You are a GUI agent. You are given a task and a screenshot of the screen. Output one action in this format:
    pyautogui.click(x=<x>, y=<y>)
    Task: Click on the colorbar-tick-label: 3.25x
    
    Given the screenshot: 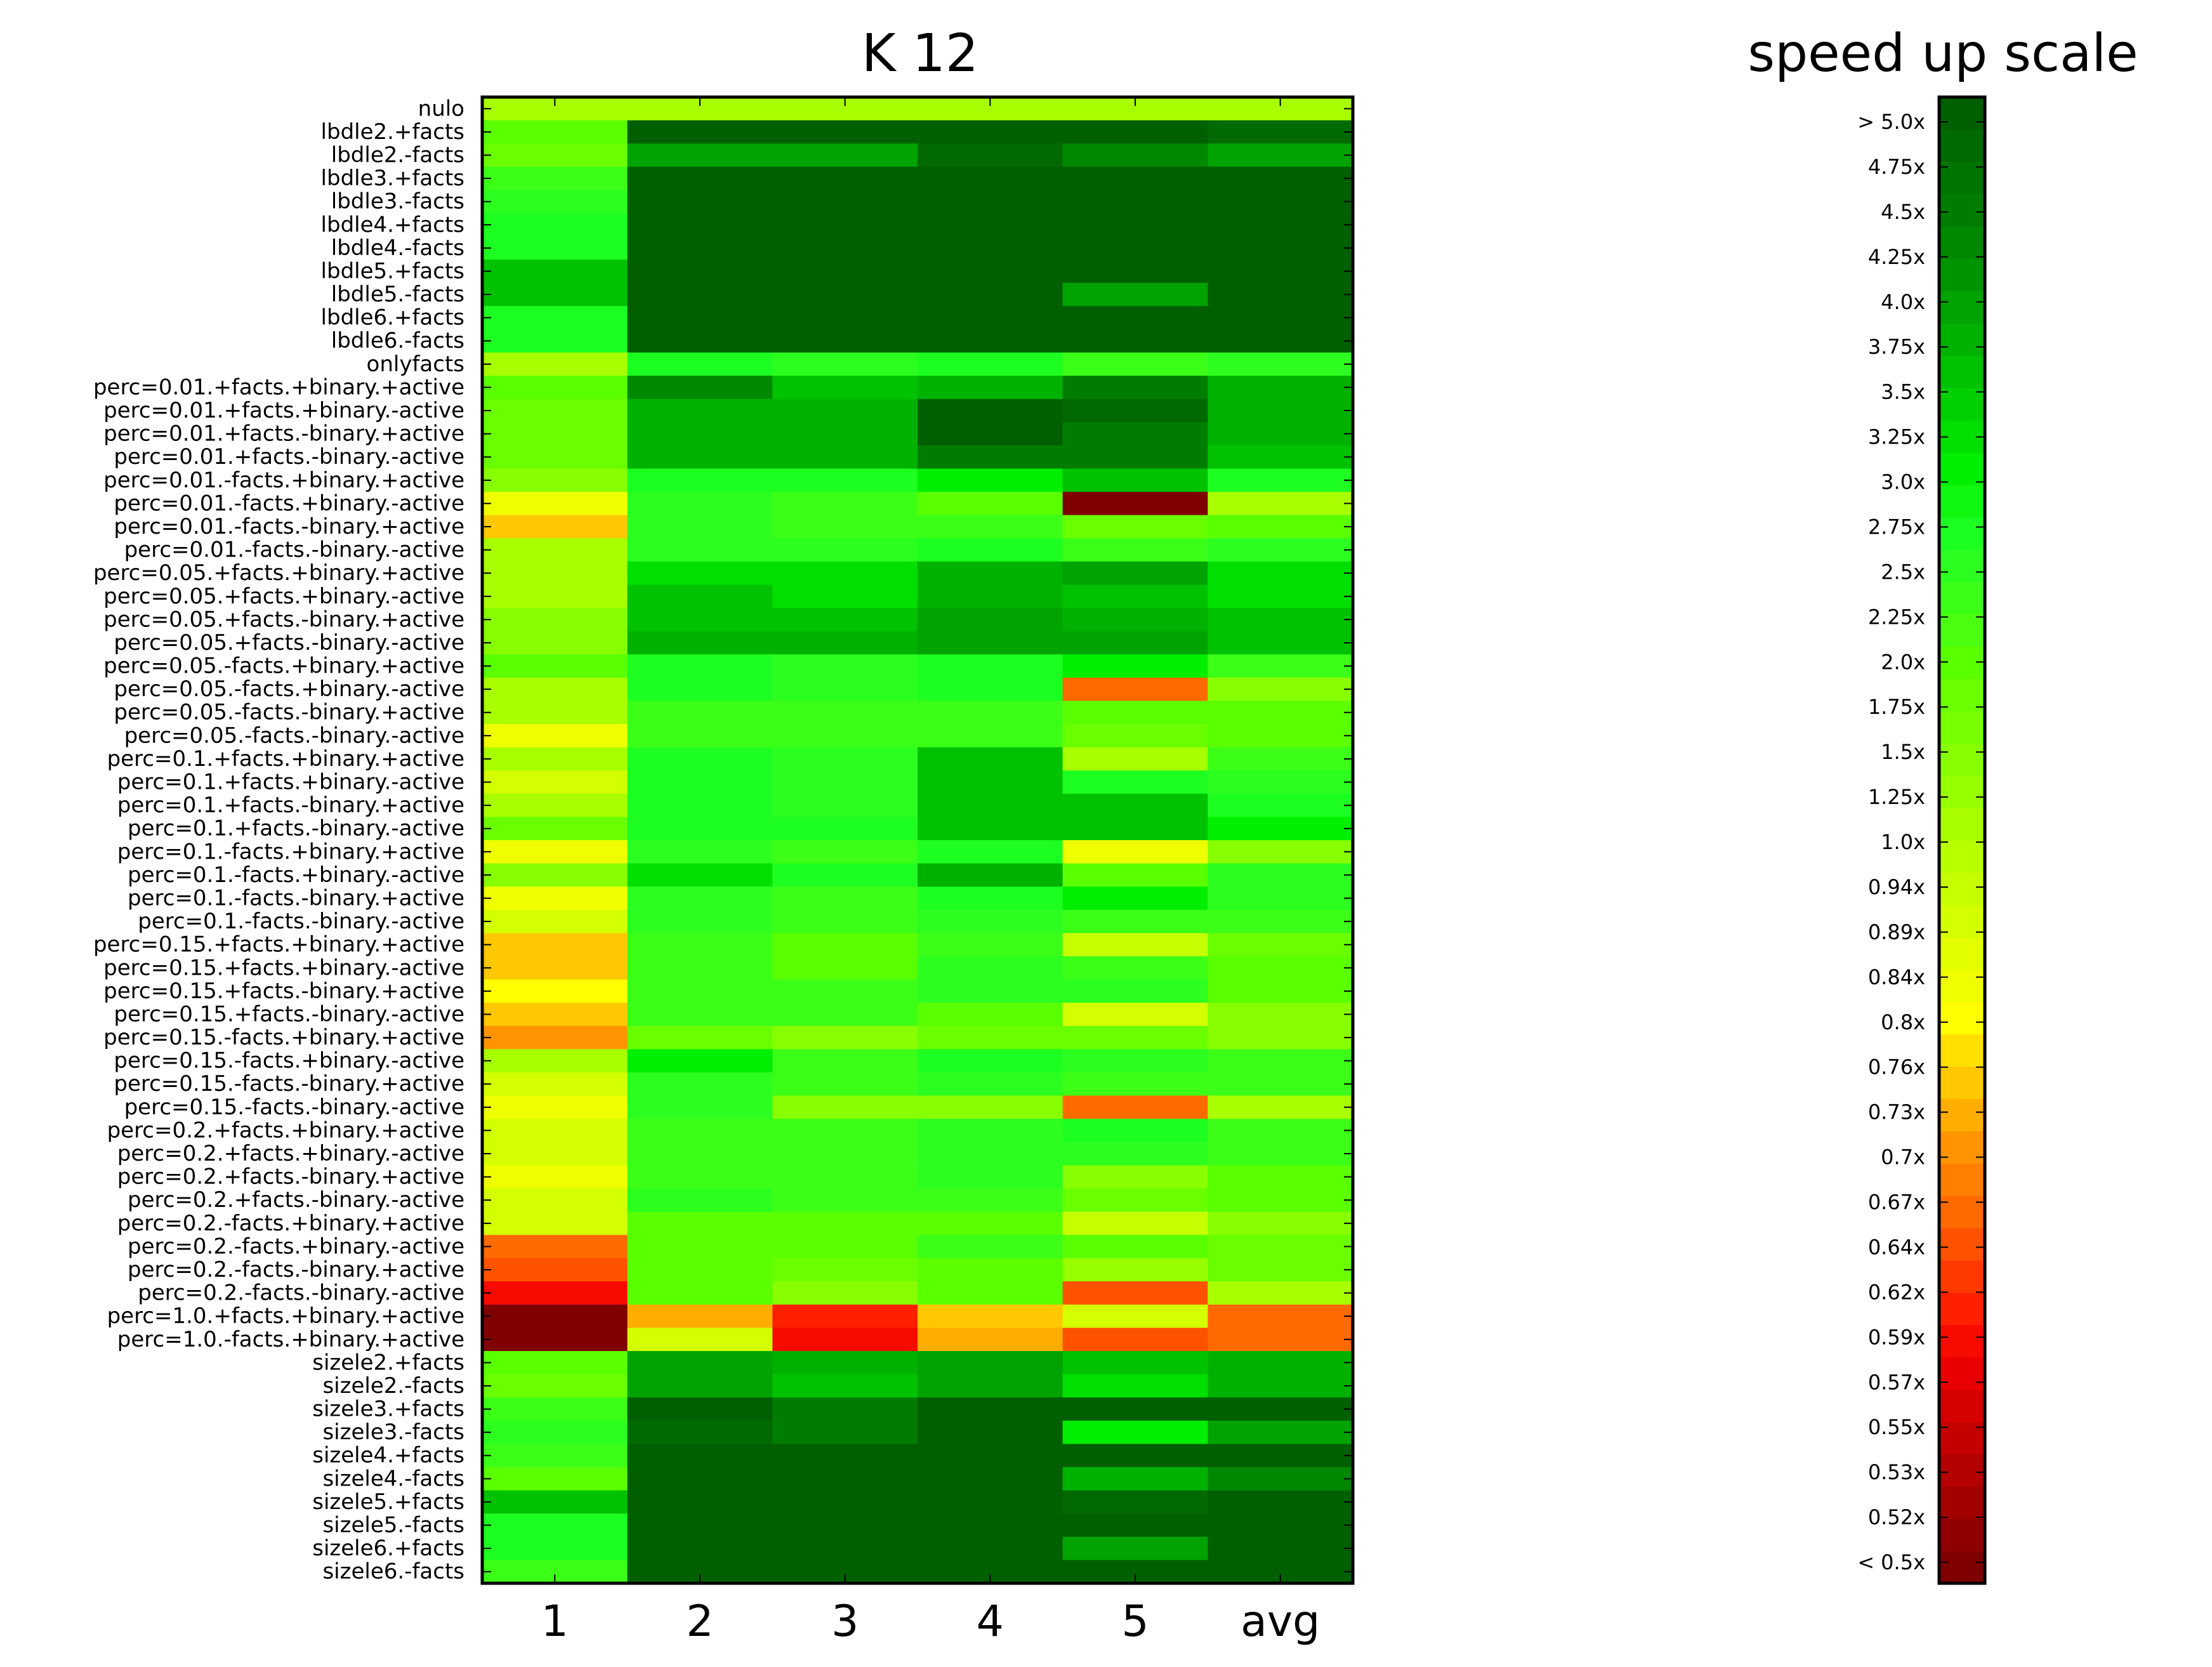 What is the action you would take?
    pyautogui.click(x=1896, y=437)
    